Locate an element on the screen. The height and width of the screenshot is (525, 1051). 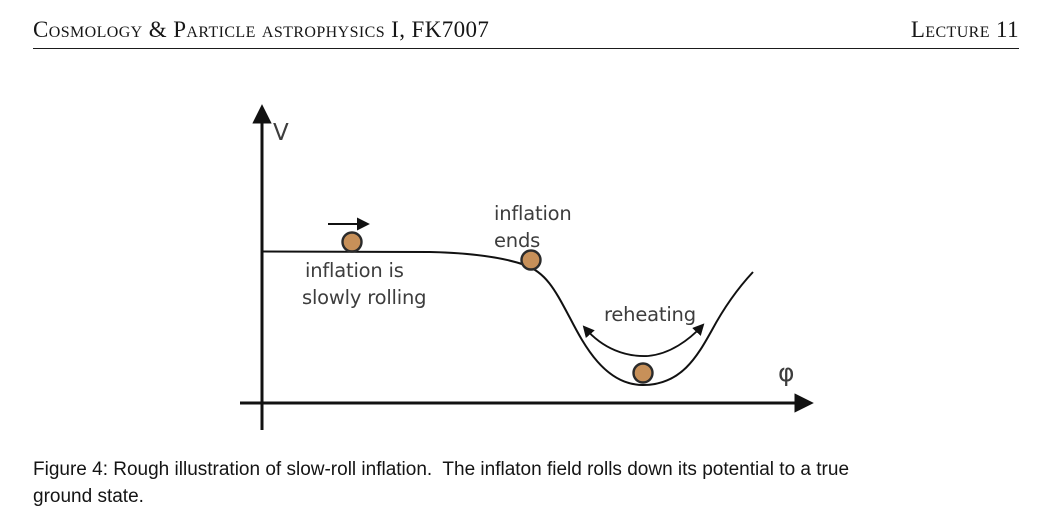
inflaton-ball-inflation-ends is located at coordinates (531, 260).